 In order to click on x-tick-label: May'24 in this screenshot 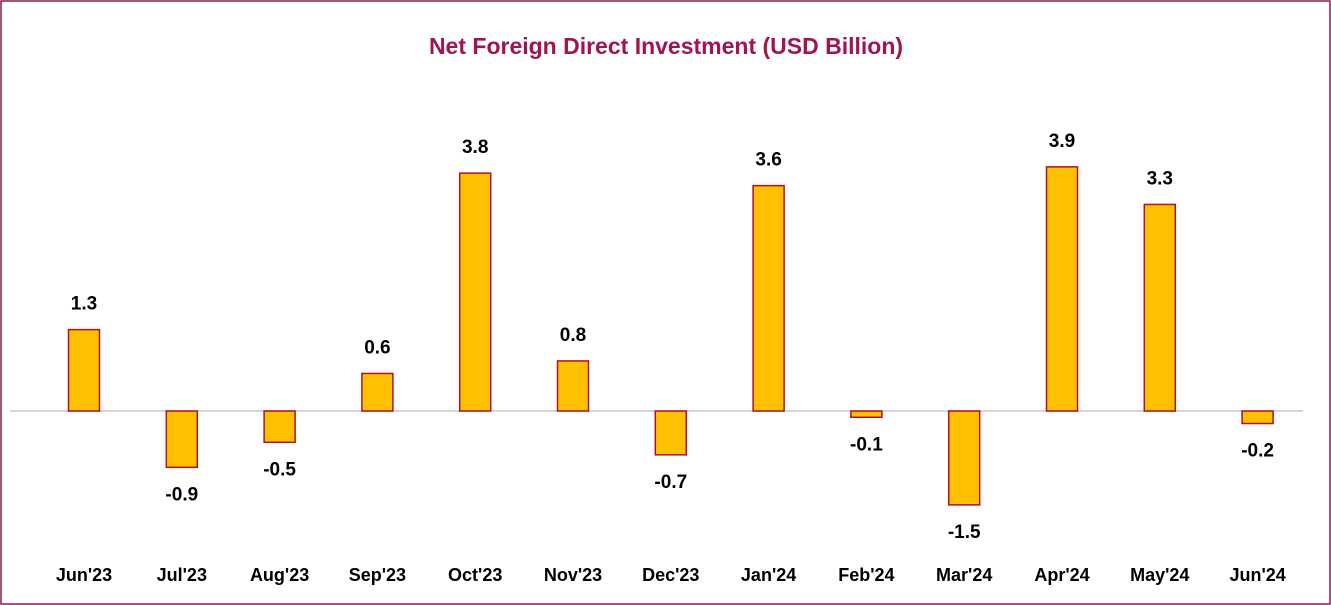, I will do `click(1159, 575)`.